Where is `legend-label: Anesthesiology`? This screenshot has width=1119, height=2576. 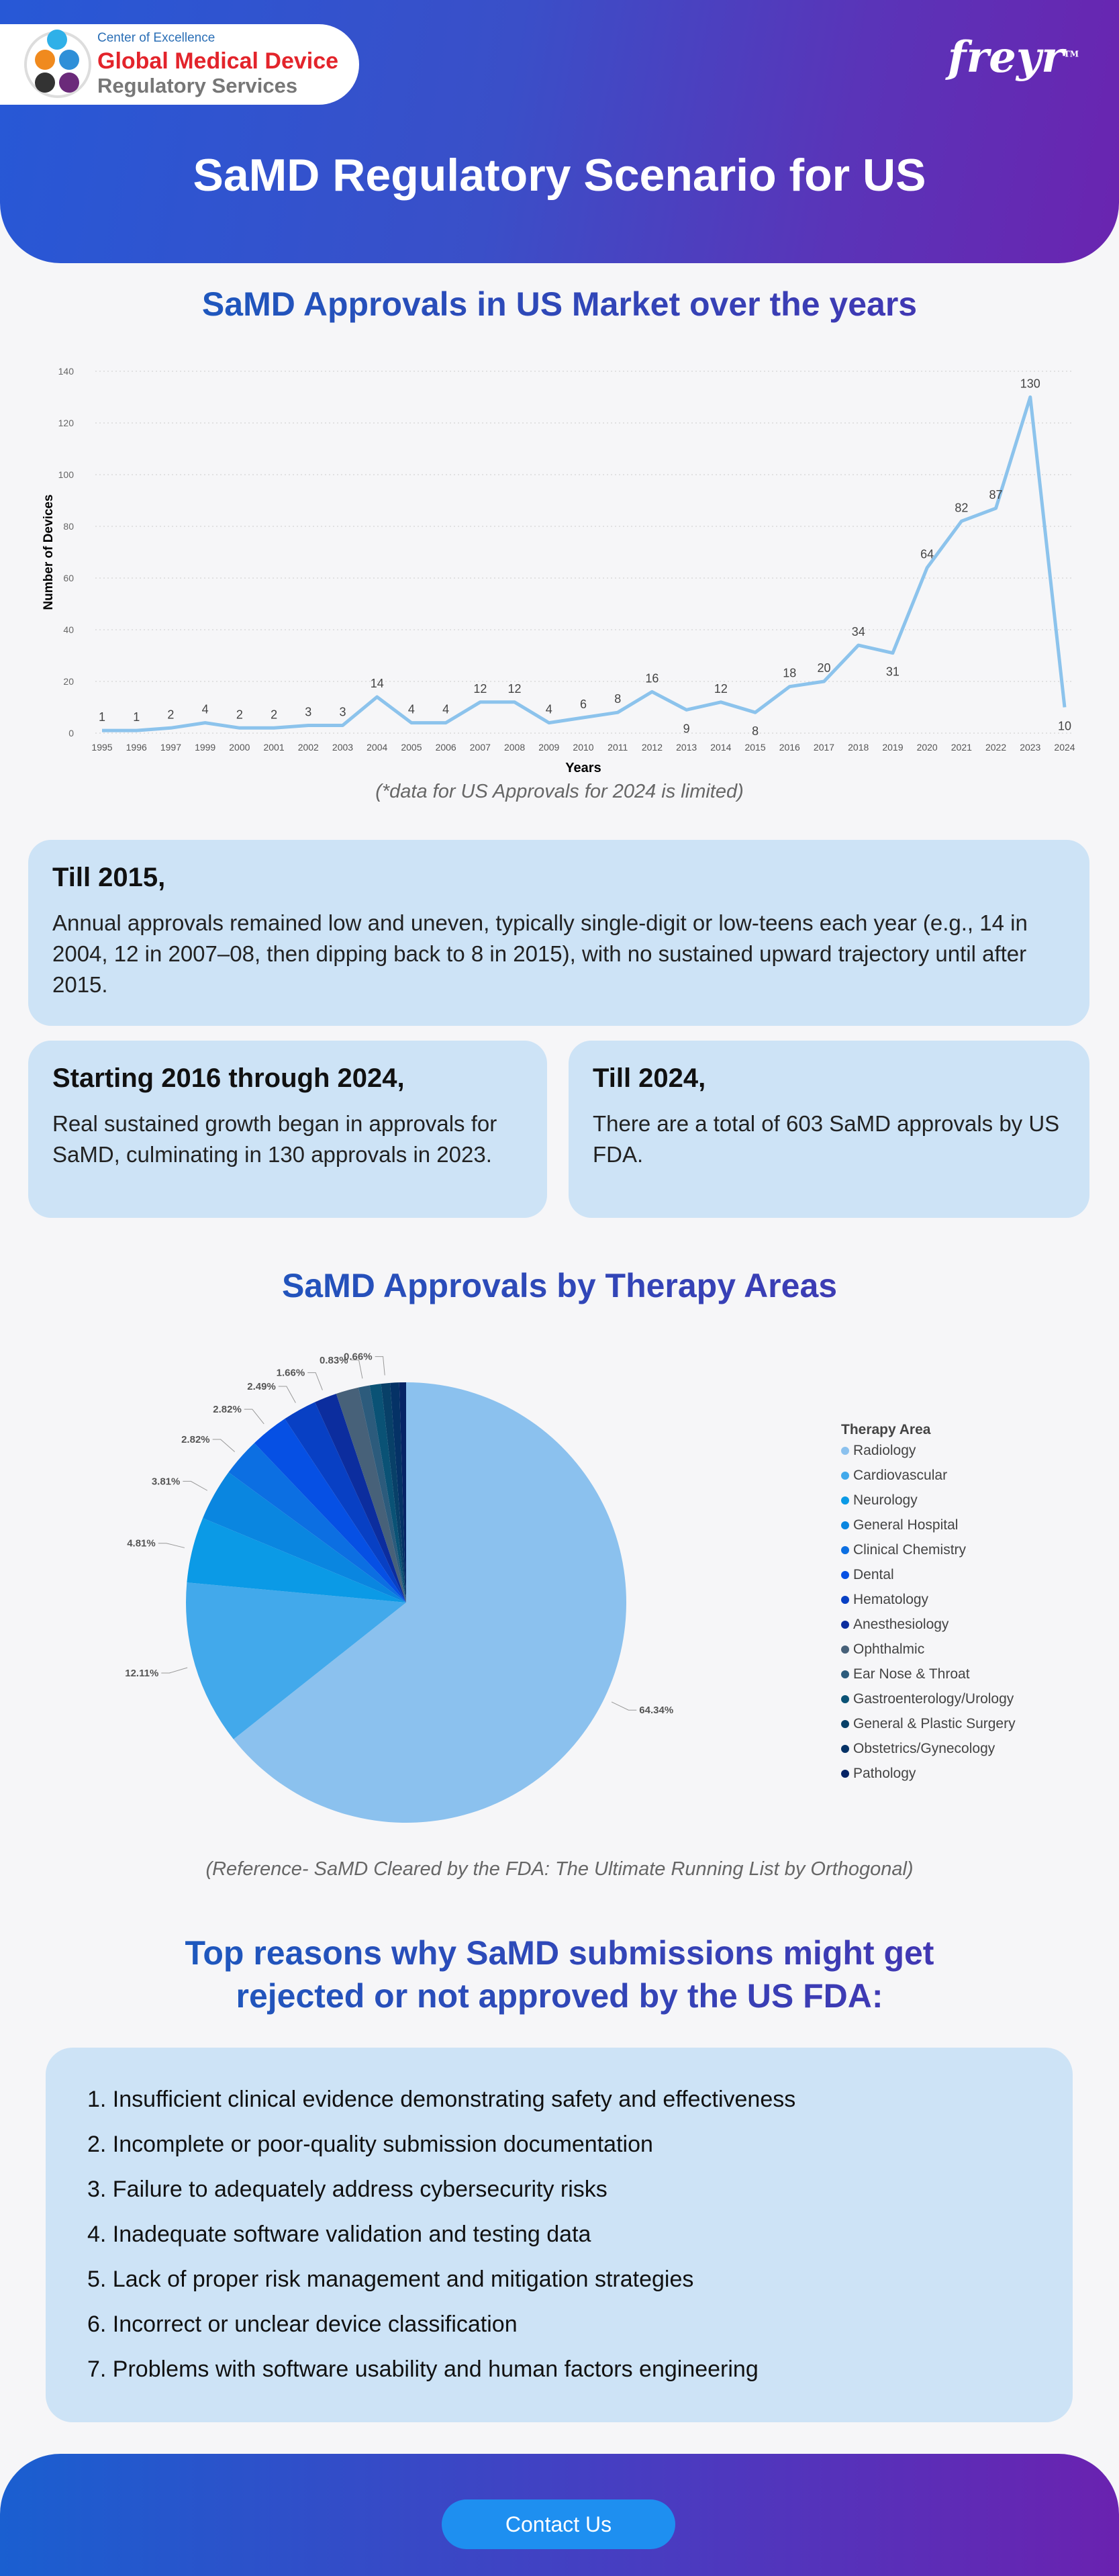 legend-label: Anesthesiology is located at coordinates (901, 1624).